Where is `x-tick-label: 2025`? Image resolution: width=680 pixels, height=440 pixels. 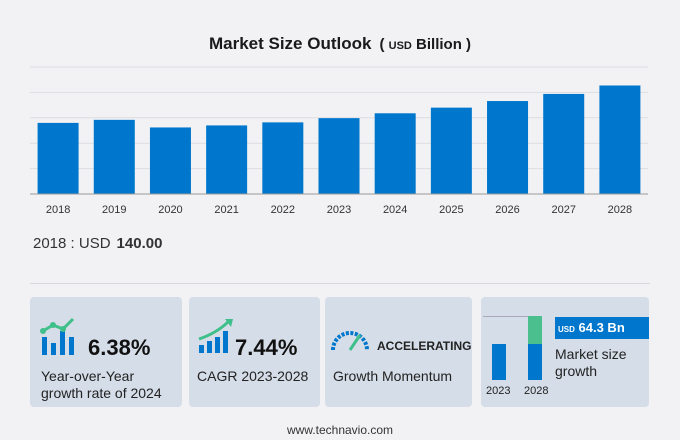
x-tick-label: 2025 is located at coordinates (451, 210).